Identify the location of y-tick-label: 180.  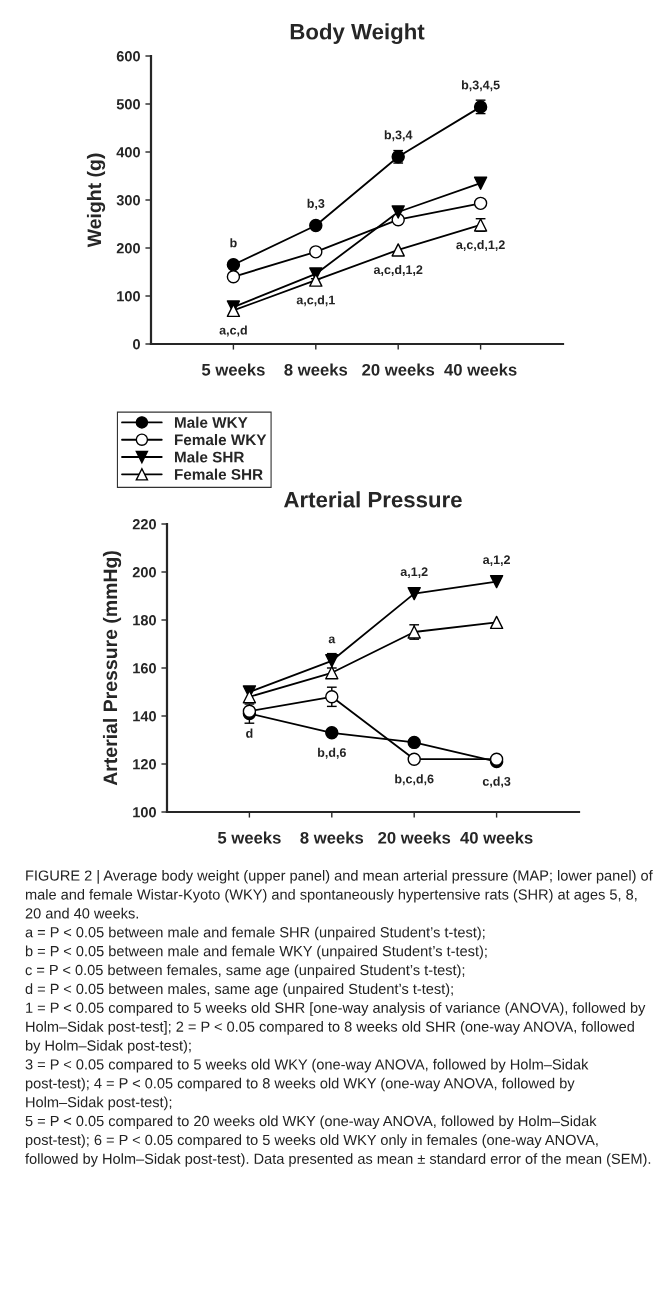
(144, 620).